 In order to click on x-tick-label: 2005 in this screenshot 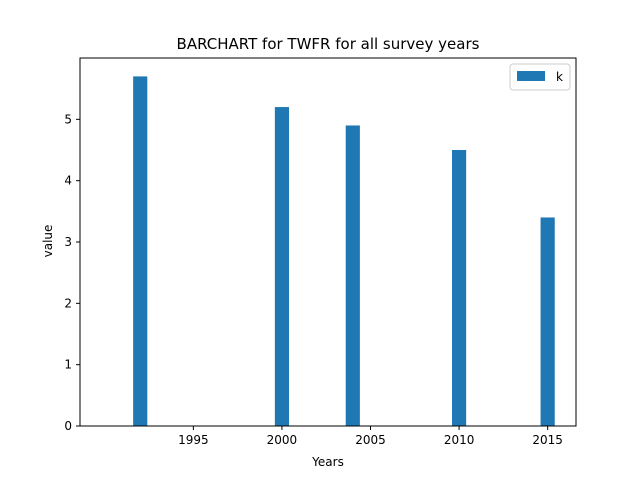, I will do `click(370, 440)`.